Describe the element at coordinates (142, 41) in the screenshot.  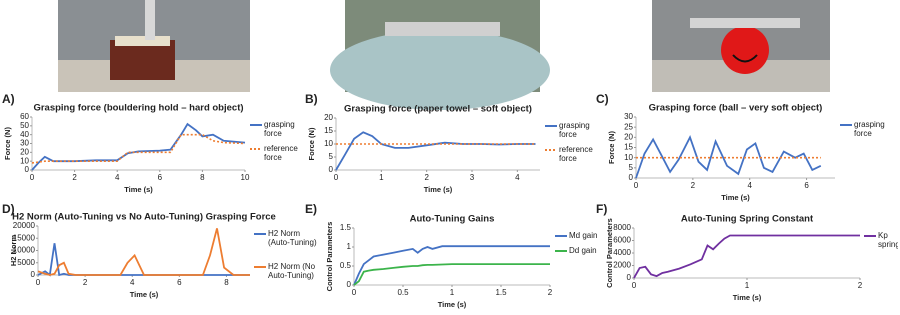
I see `photo-hold-top` at that location.